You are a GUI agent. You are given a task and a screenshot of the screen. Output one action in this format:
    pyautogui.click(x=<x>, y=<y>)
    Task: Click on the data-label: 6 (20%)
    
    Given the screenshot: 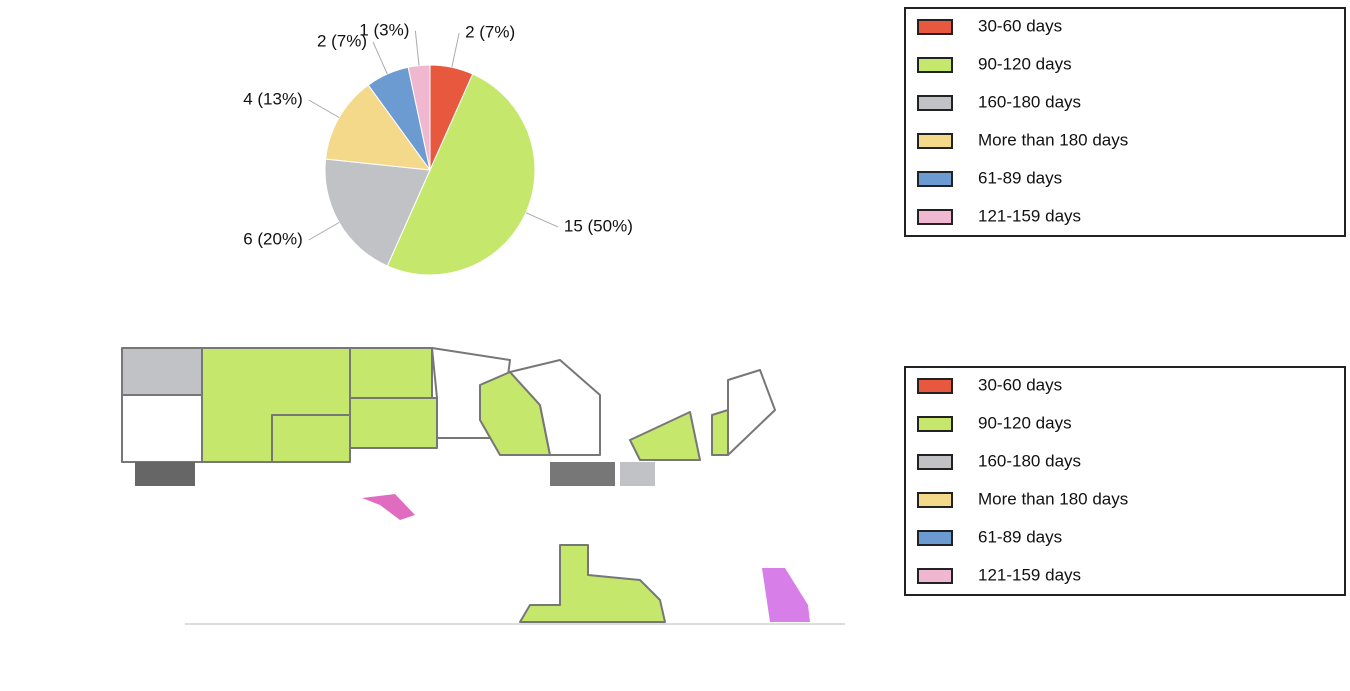 What is the action you would take?
    pyautogui.click(x=273, y=238)
    